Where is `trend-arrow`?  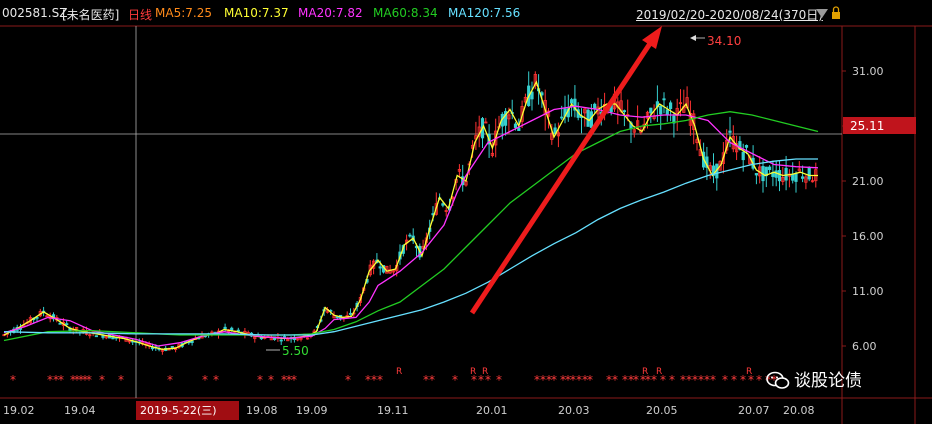 trend-arrow is located at coordinates (561, 177).